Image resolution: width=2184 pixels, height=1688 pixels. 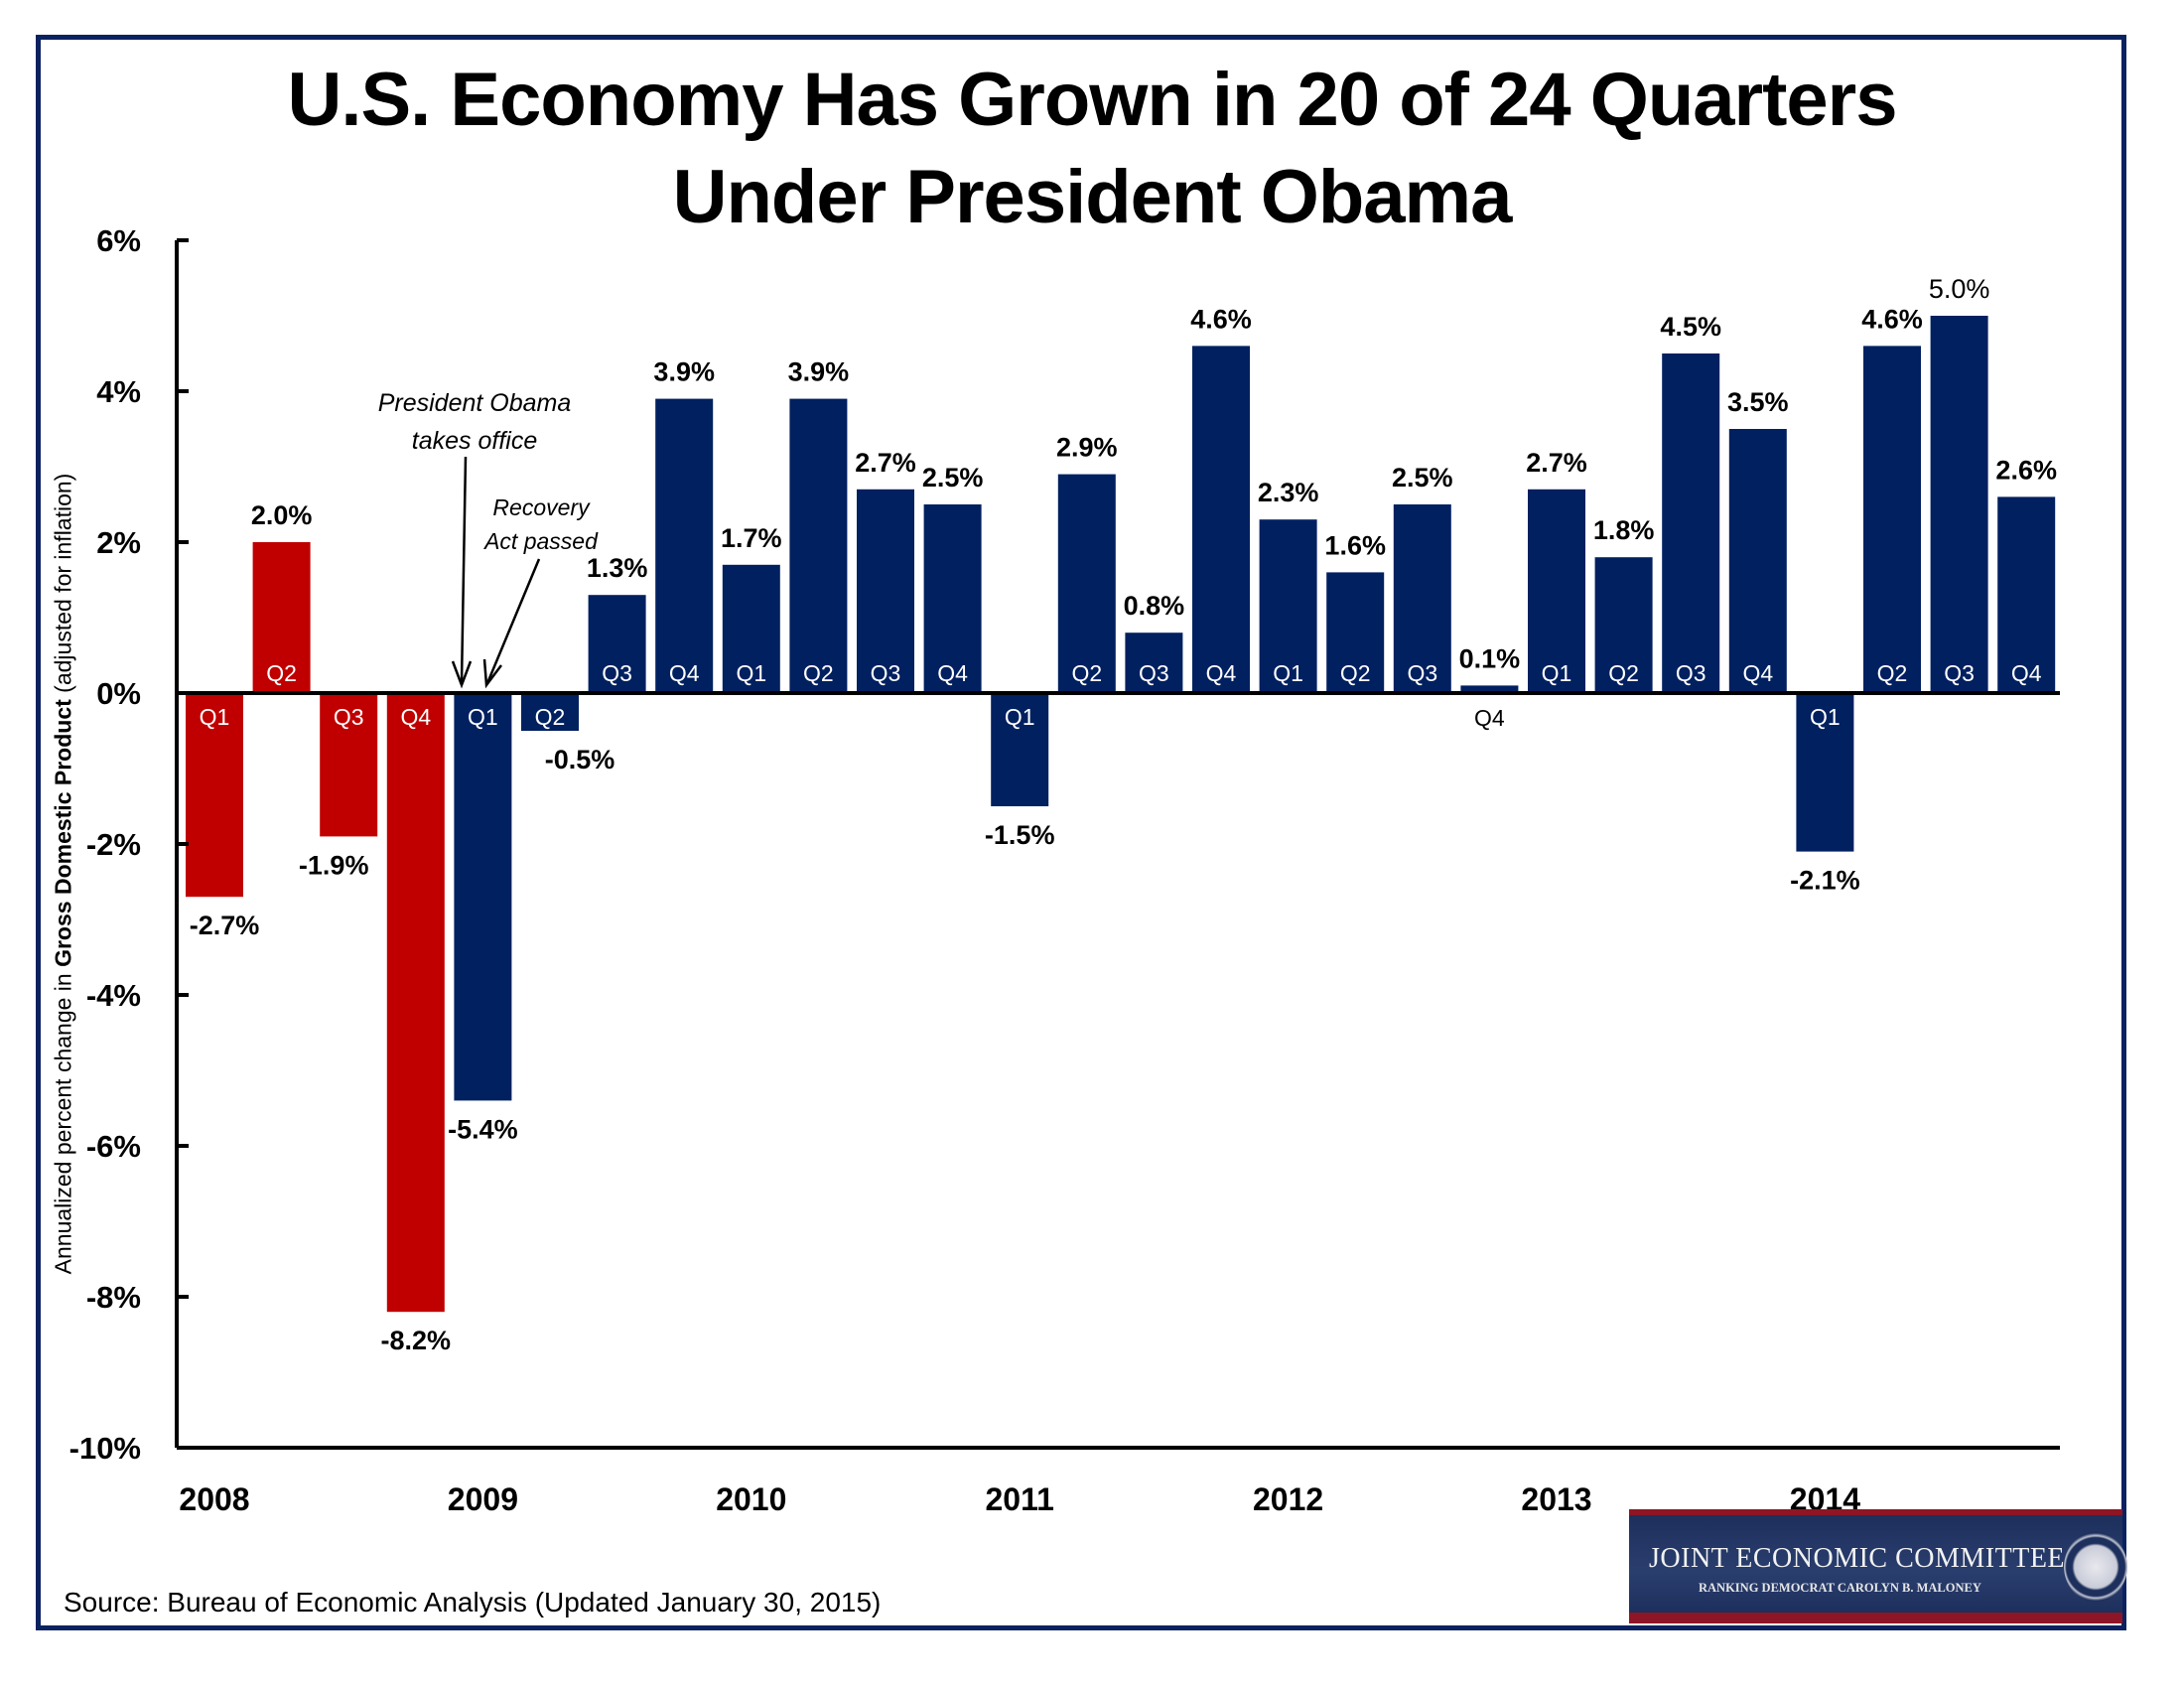 I want to click on value-label: 1.3%, so click(x=617, y=568).